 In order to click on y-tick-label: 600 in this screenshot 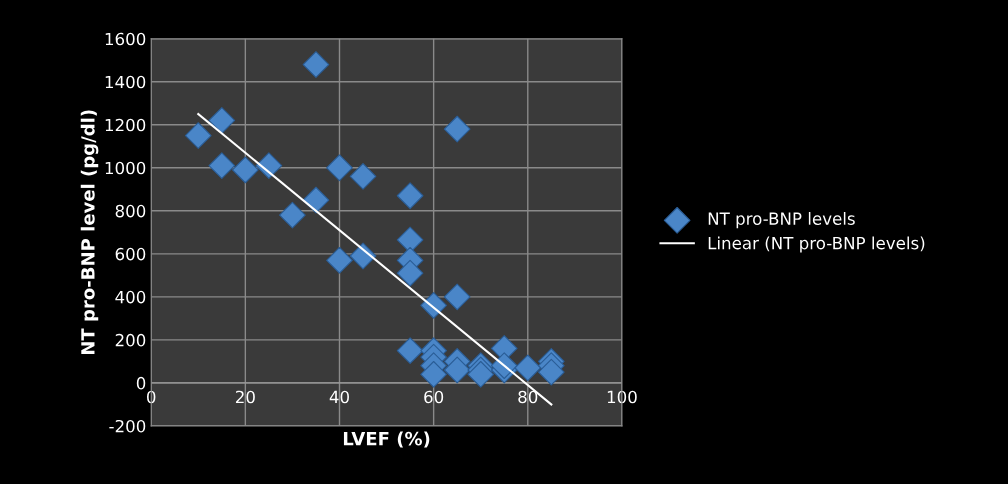, I will do `click(130, 254)`.